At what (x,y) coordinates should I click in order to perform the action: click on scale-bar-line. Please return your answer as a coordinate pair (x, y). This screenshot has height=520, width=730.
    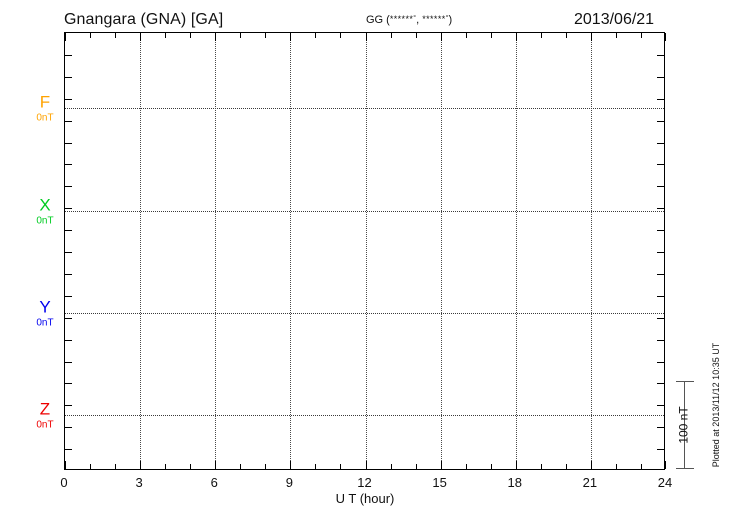
    Looking at the image, I should click on (685, 425).